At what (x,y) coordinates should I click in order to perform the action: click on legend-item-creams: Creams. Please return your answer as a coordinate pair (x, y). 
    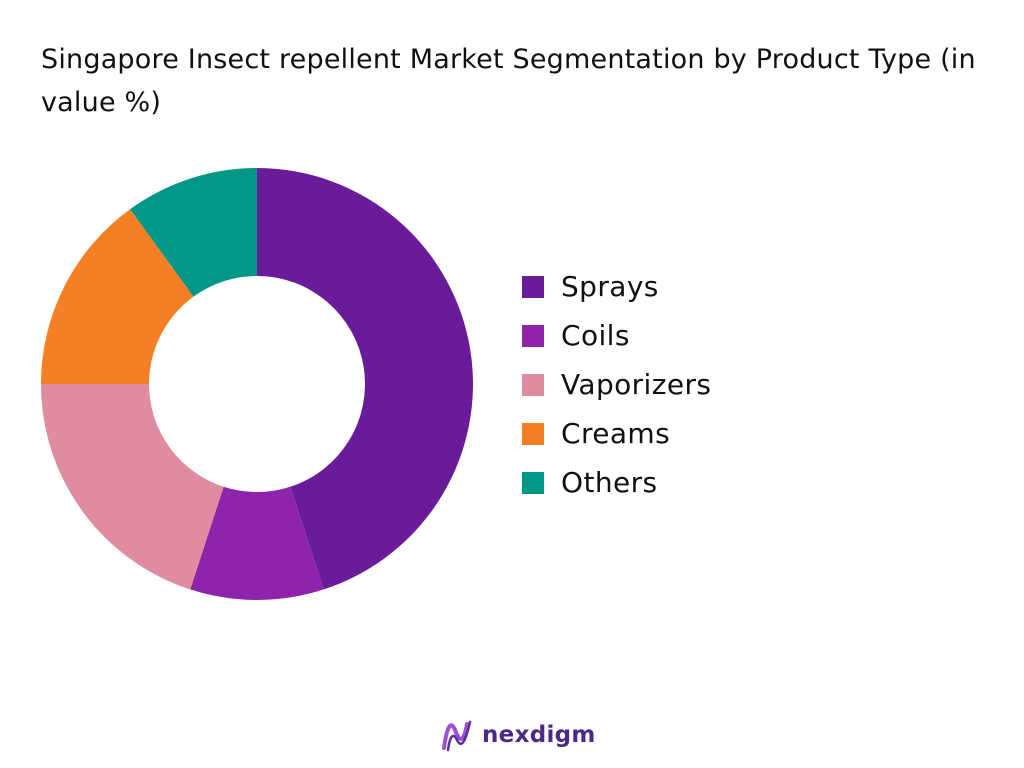
    Looking at the image, I should click on (616, 433).